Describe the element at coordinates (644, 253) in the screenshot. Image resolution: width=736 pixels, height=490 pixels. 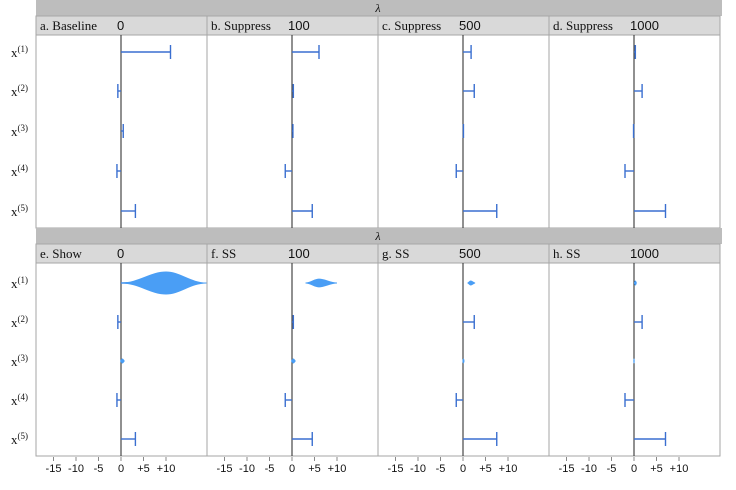
I see `panel-lambda-value-h: 1000` at that location.